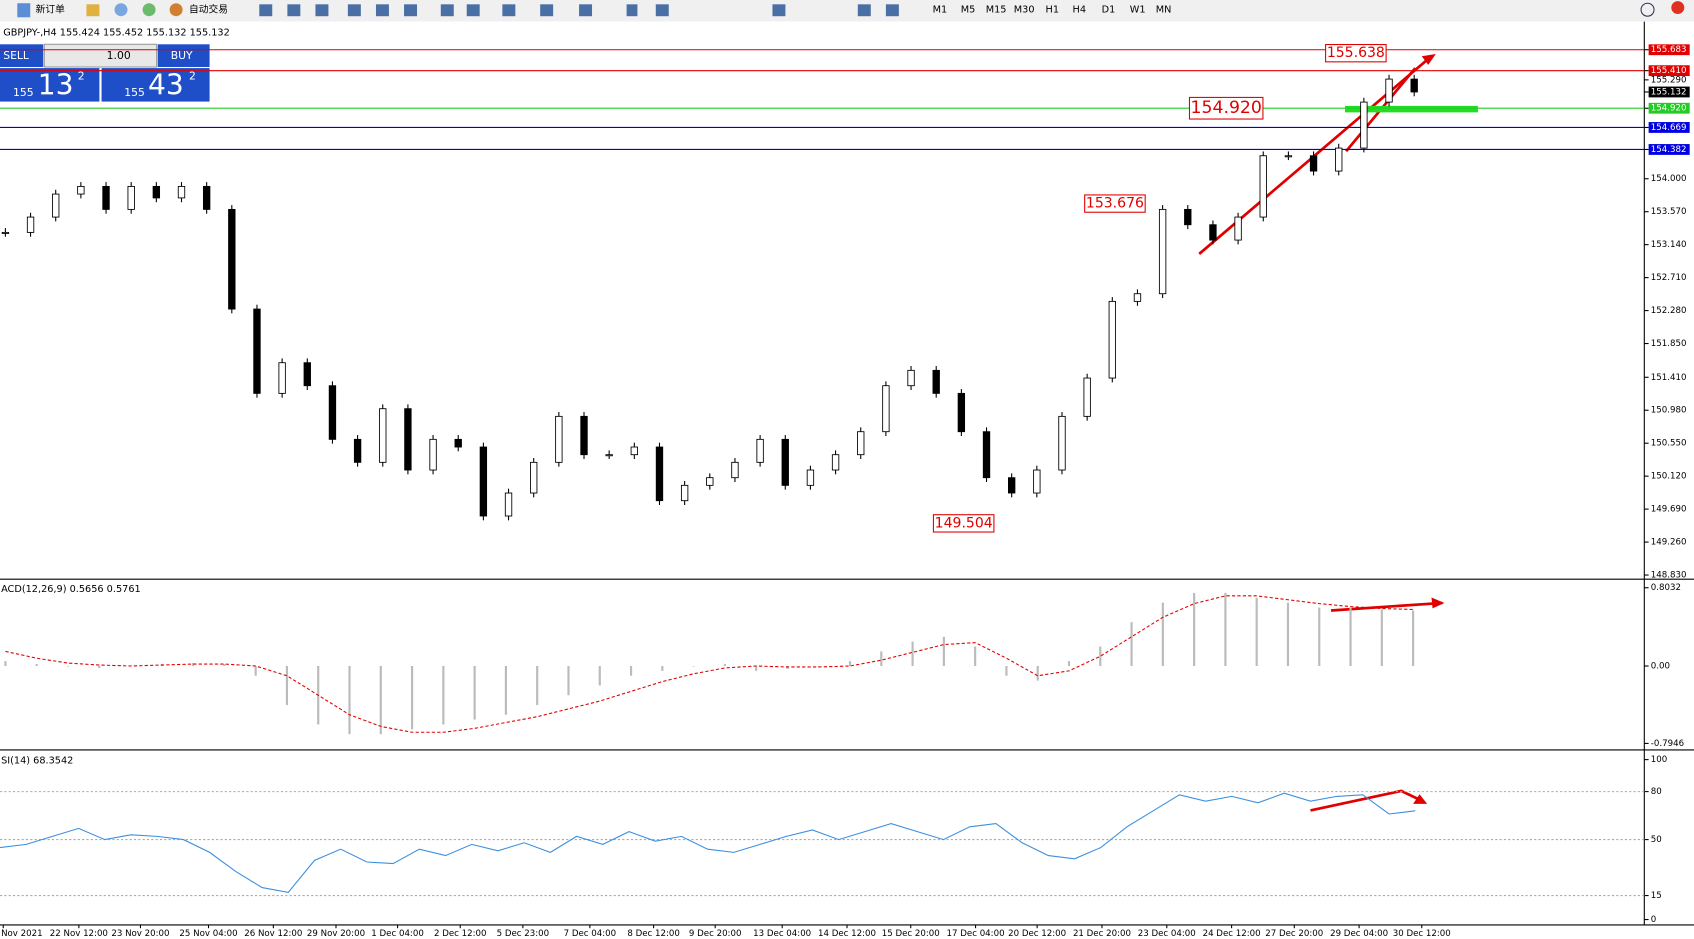  Describe the element at coordinates (134, 92) in the screenshot. I see `buy-price-big: 155` at that location.